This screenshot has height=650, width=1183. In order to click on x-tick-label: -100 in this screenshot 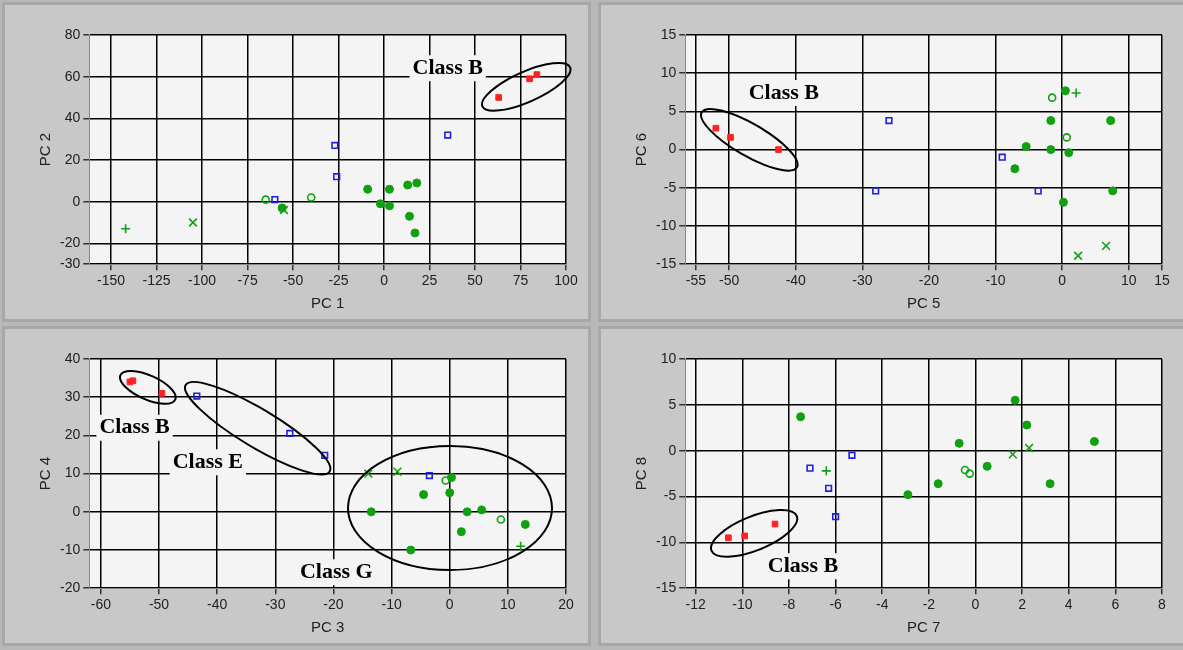, I will do `click(202, 280)`.